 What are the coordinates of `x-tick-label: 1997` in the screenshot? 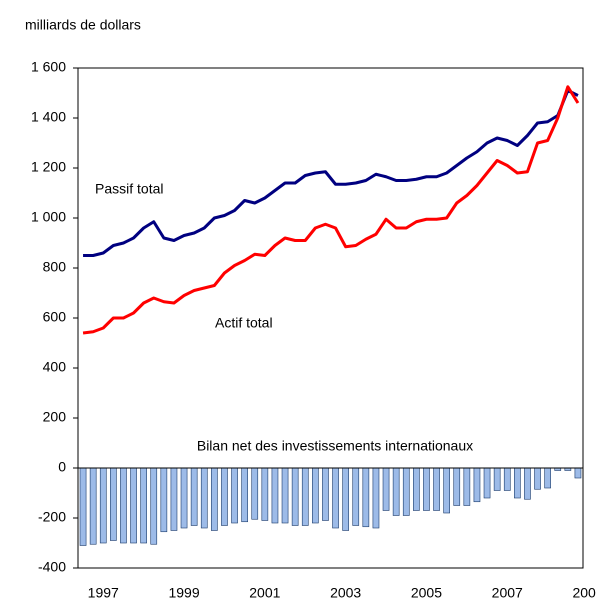 It's located at (103, 593).